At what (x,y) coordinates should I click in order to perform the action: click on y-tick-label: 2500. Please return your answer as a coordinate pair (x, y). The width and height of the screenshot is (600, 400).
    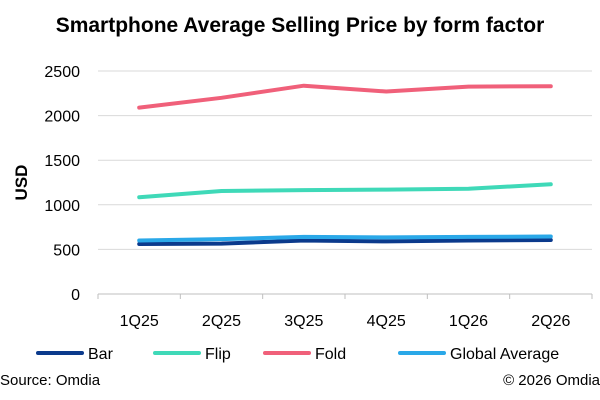
    Looking at the image, I should click on (62, 72).